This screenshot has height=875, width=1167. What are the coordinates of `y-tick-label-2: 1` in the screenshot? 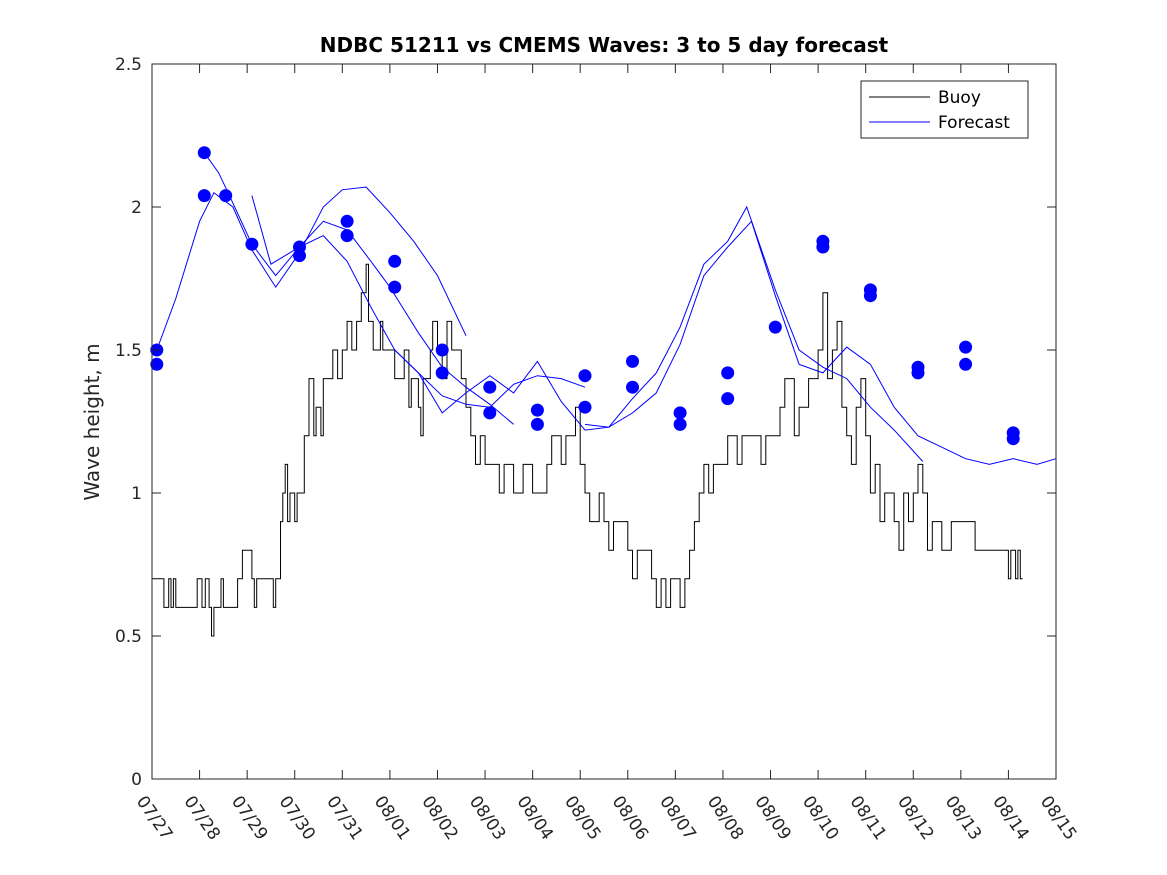 It's located at (136, 494).